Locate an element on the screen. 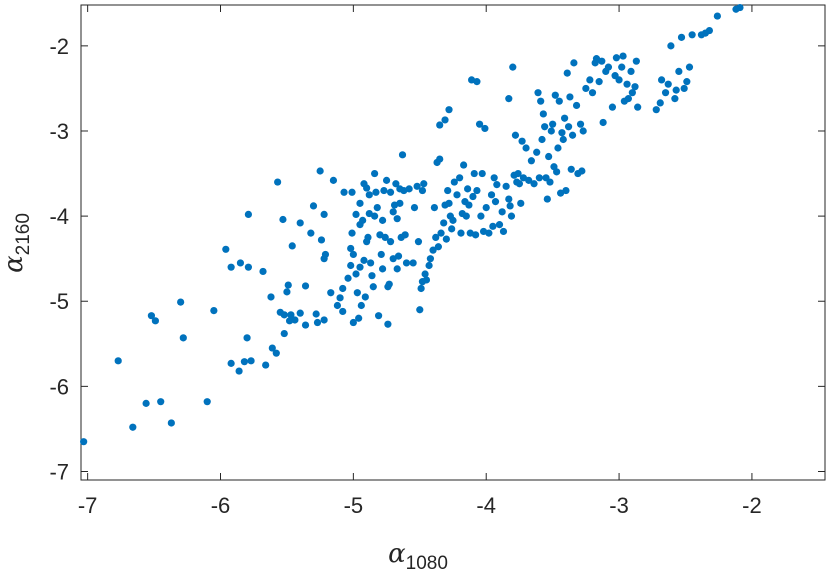 The height and width of the screenshot is (573, 830). y-tick-label: -6 is located at coordinates (59, 386).